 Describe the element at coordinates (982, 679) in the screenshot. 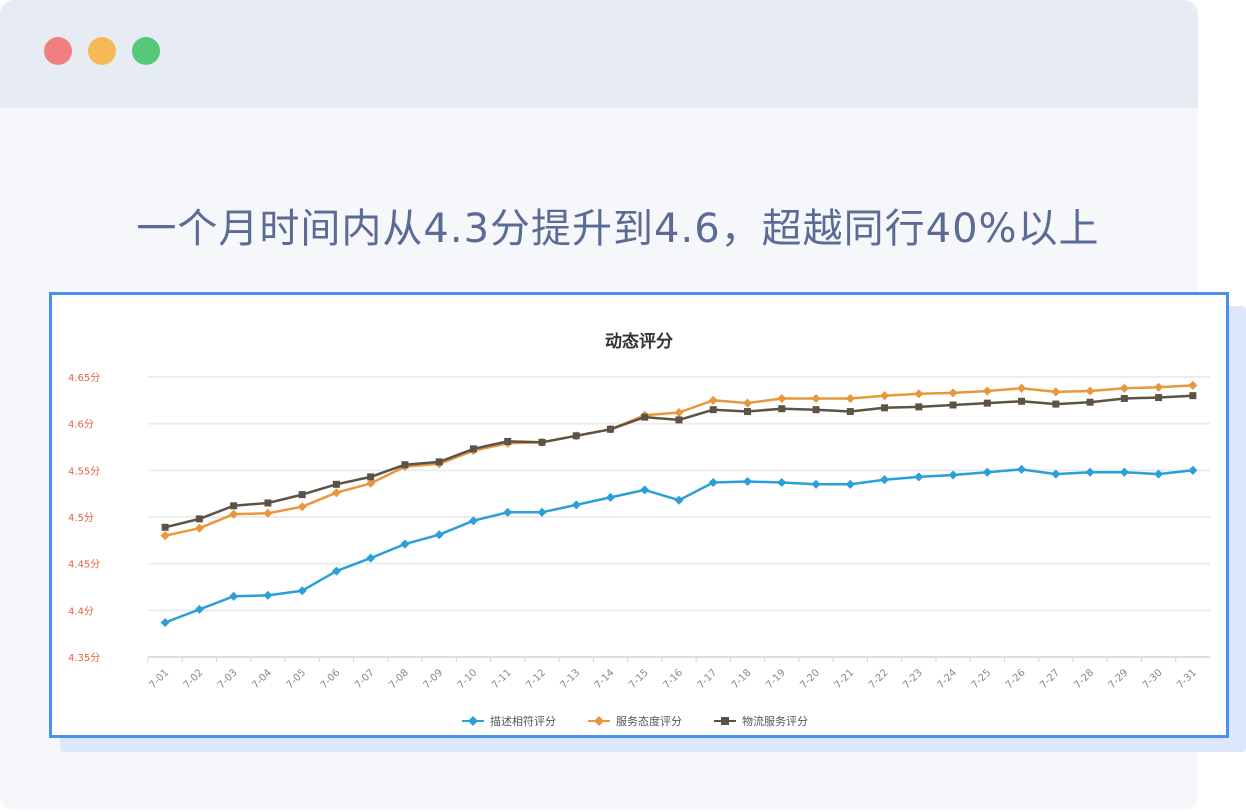

I see `x-tick-label: 7-25` at that location.